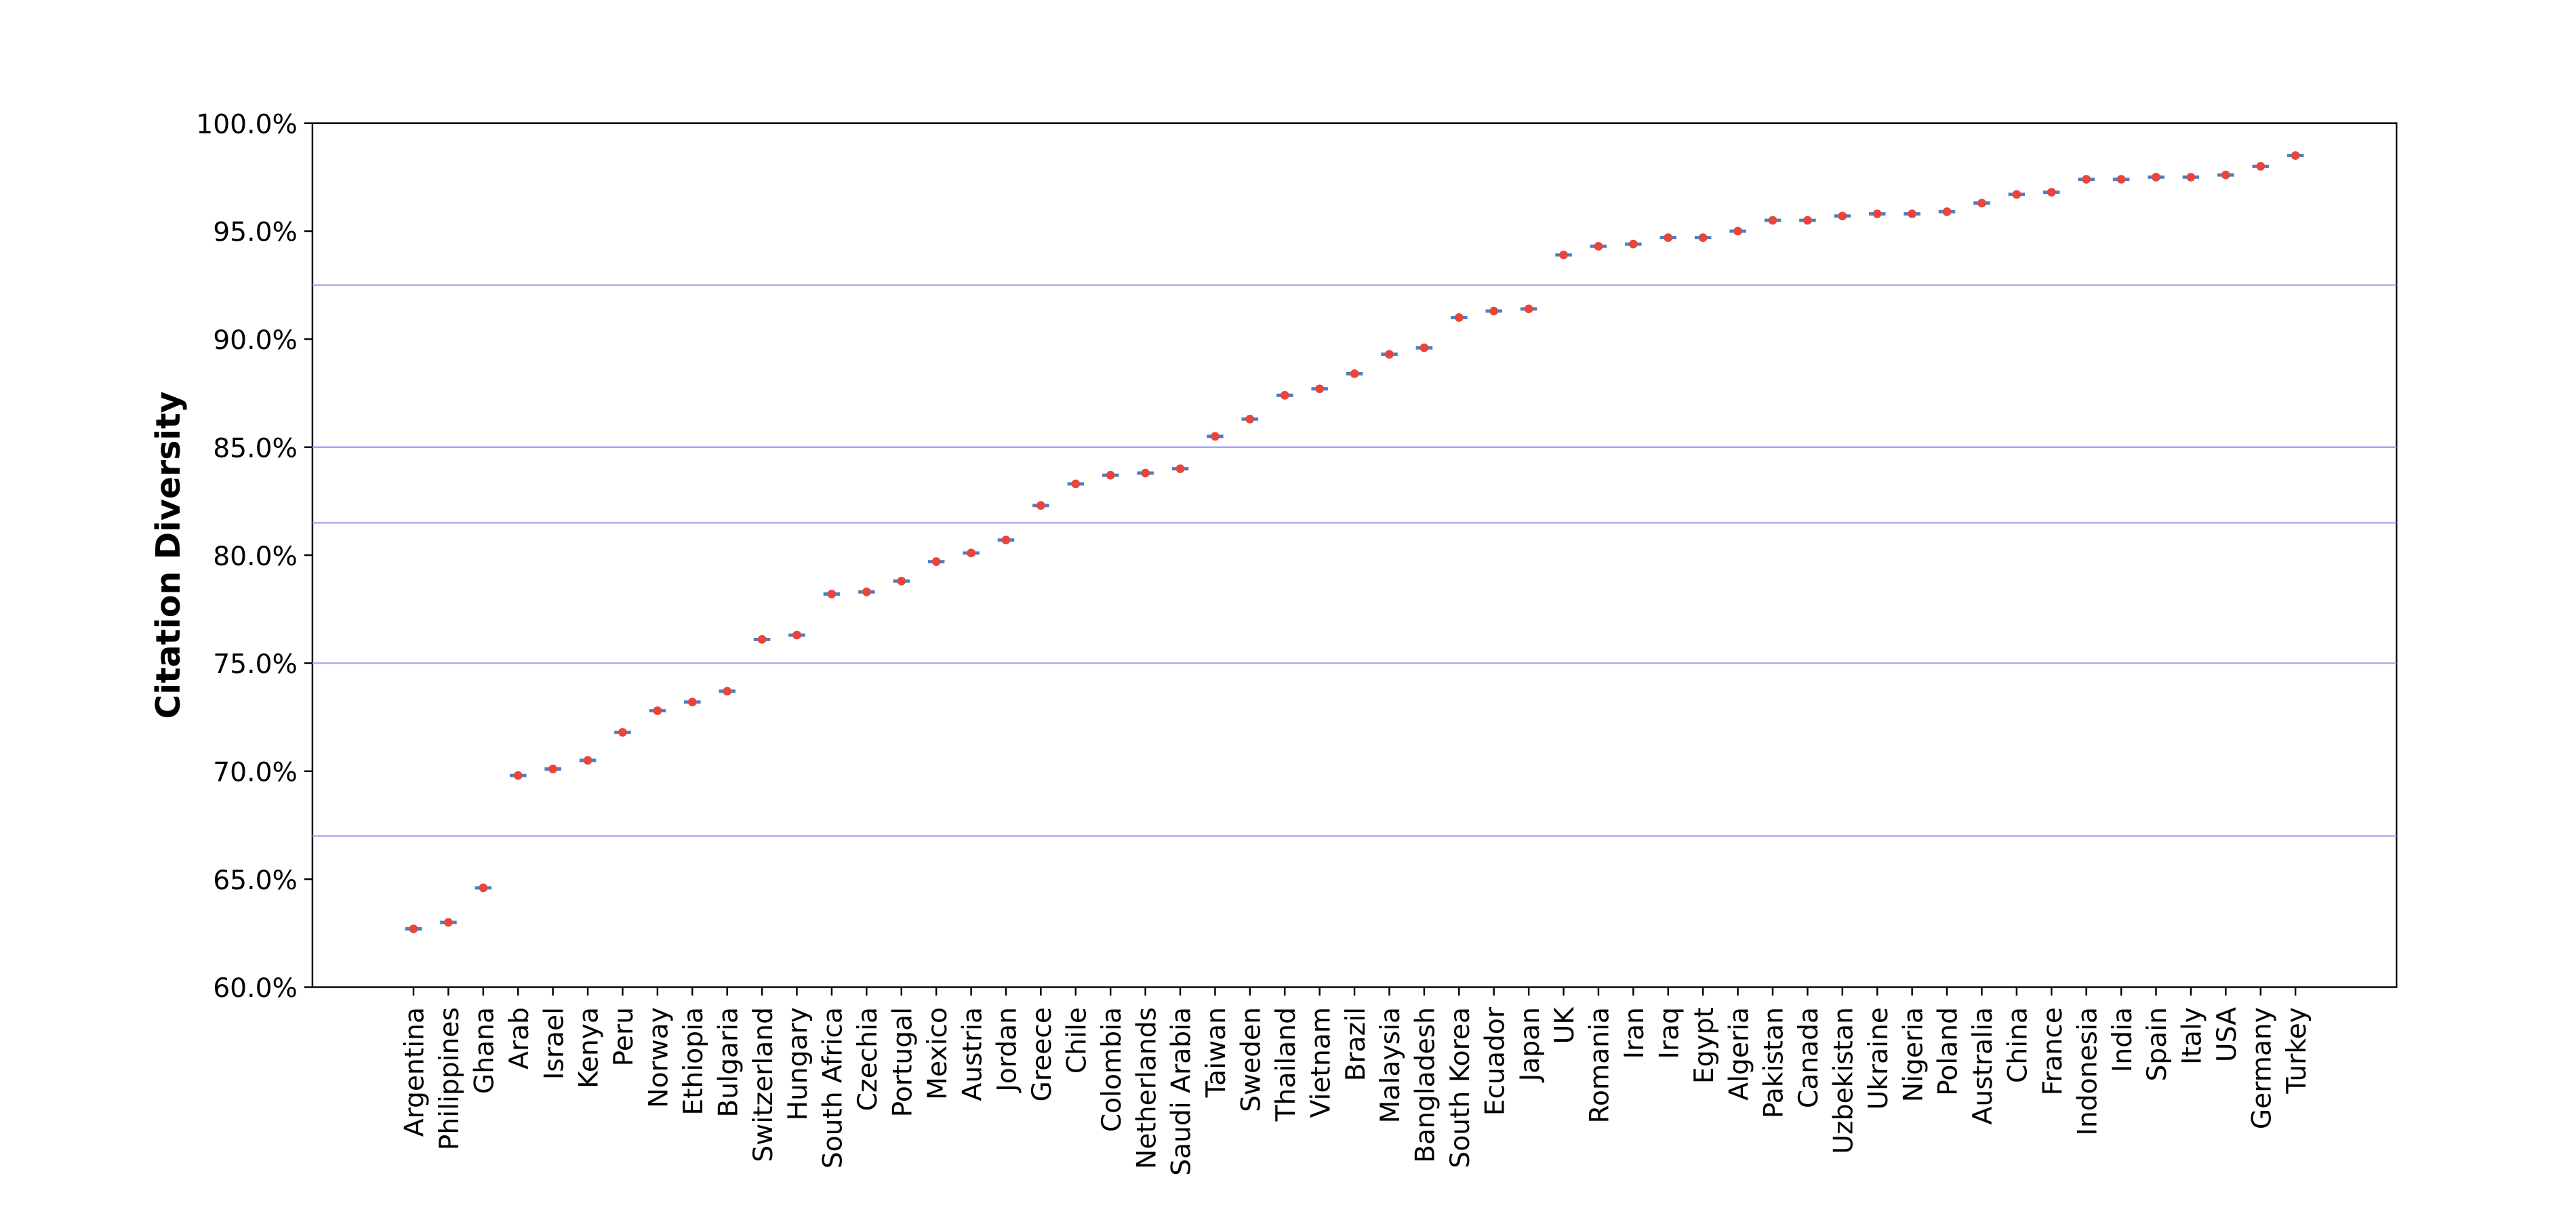  What do you see at coordinates (1634, 1033) in the screenshot?
I see `x-tick-label: Iran` at bounding box center [1634, 1033].